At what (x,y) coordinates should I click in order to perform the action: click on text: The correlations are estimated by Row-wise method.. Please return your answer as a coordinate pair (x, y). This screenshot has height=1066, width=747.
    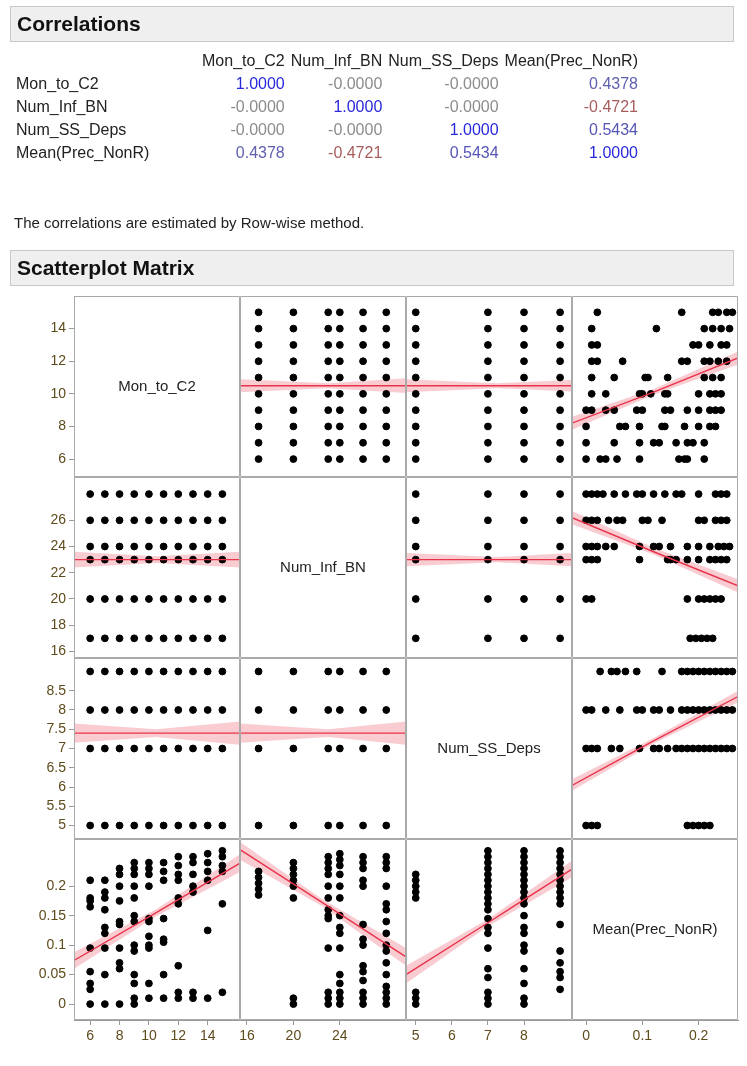
    Looking at the image, I should click on (189, 222).